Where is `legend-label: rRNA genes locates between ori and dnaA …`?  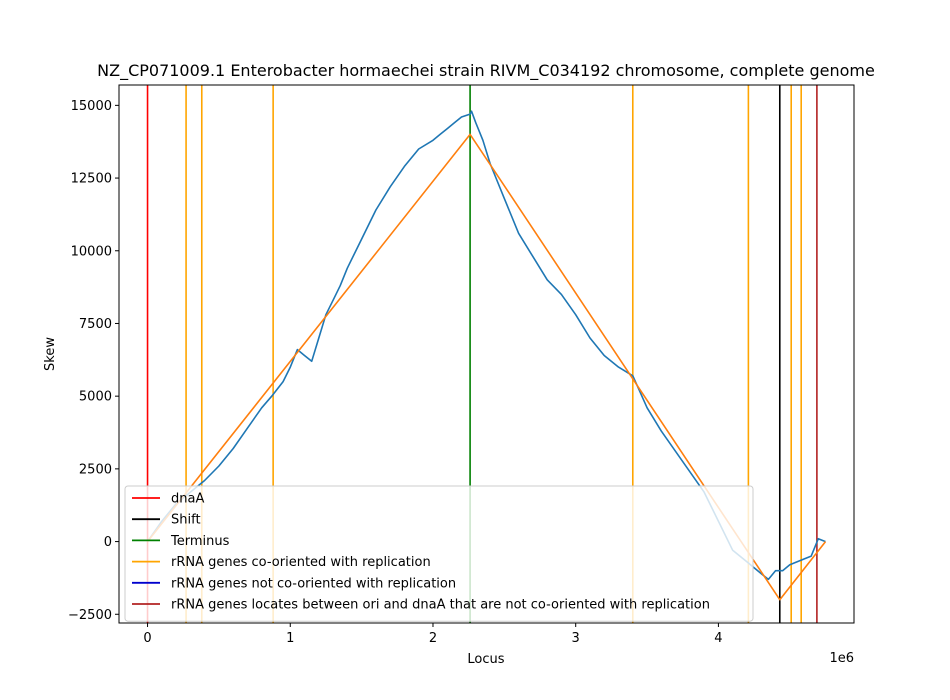 legend-label: rRNA genes locates between ori and dnaA … is located at coordinates (440, 605).